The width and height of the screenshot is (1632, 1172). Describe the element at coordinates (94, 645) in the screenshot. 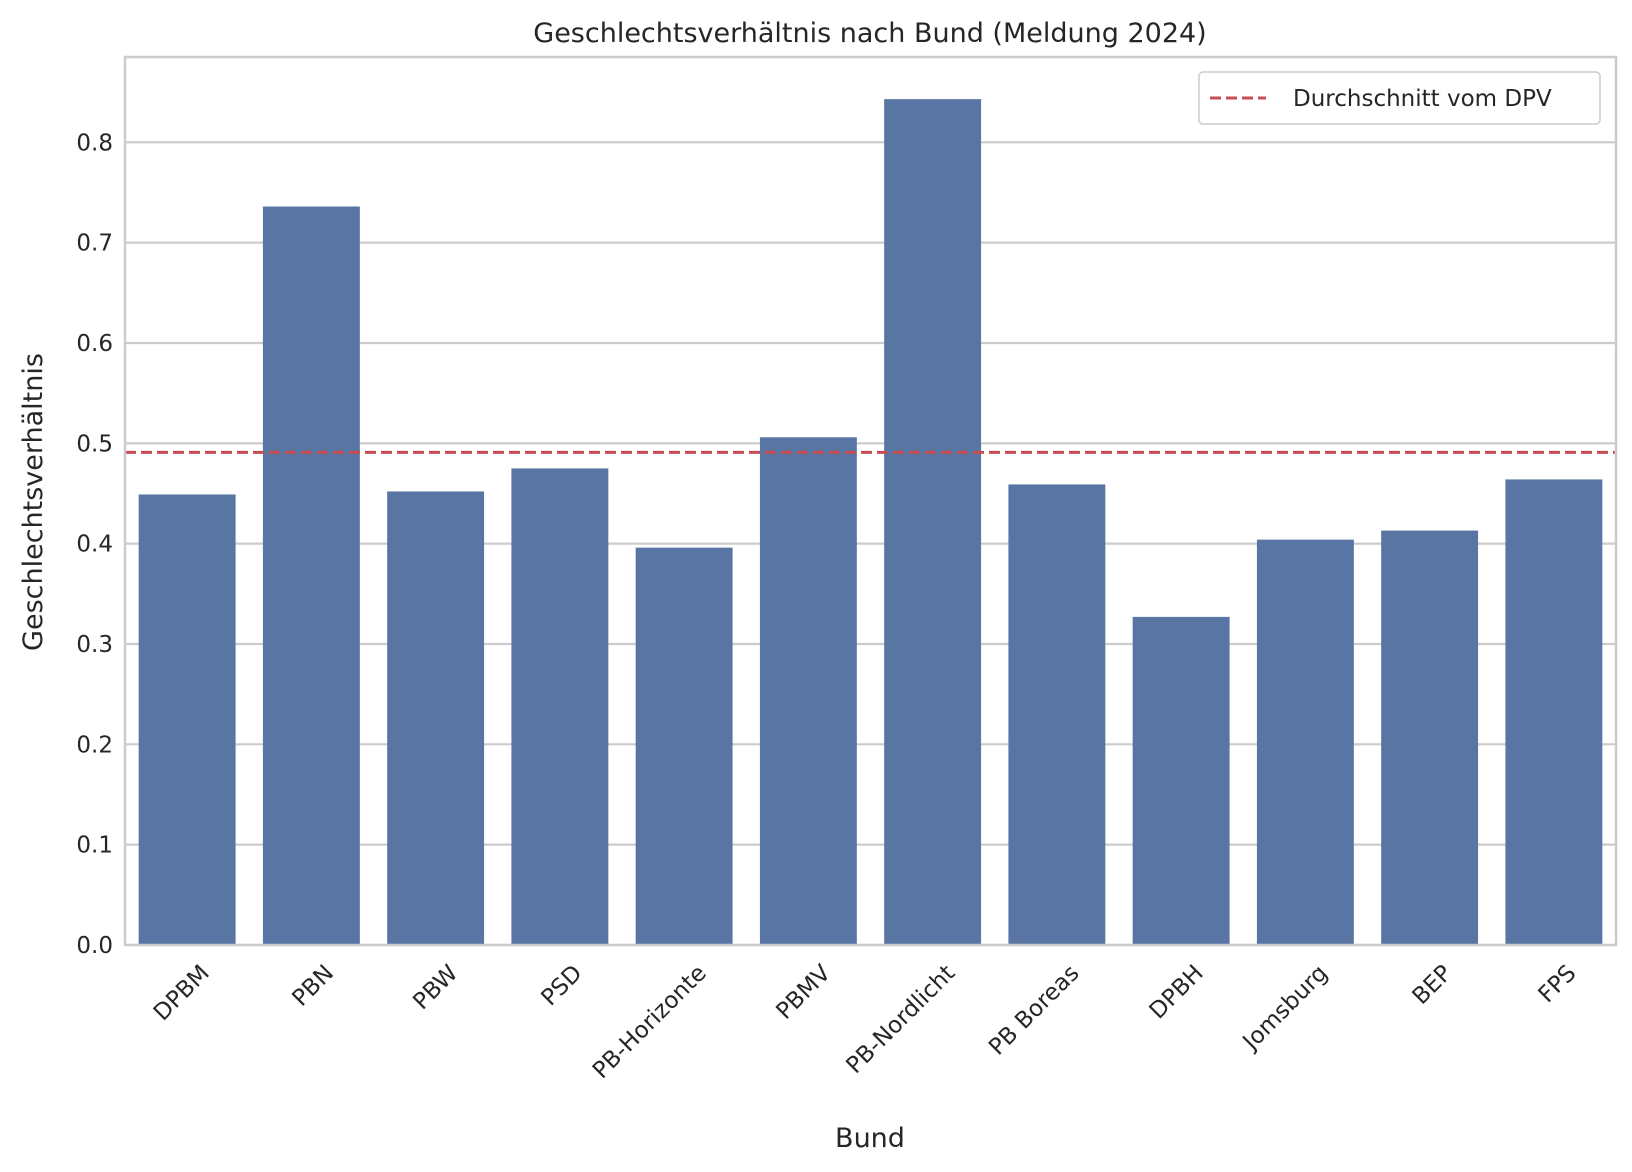

I see `y-tick-label: 0.3` at that location.